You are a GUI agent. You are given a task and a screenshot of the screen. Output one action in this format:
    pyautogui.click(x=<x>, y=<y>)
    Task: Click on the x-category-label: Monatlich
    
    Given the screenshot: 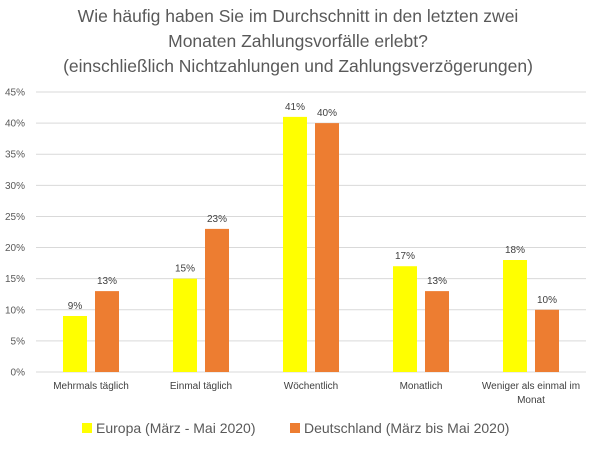 What is the action you would take?
    pyautogui.click(x=421, y=386)
    